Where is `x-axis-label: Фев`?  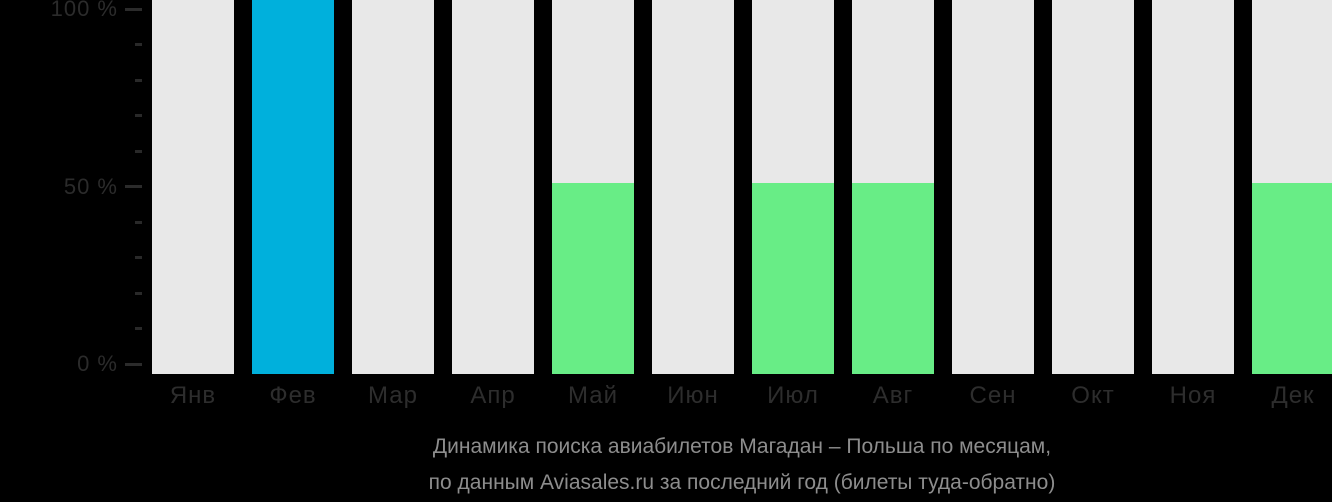 x-axis-label: Фев is located at coordinates (293, 395).